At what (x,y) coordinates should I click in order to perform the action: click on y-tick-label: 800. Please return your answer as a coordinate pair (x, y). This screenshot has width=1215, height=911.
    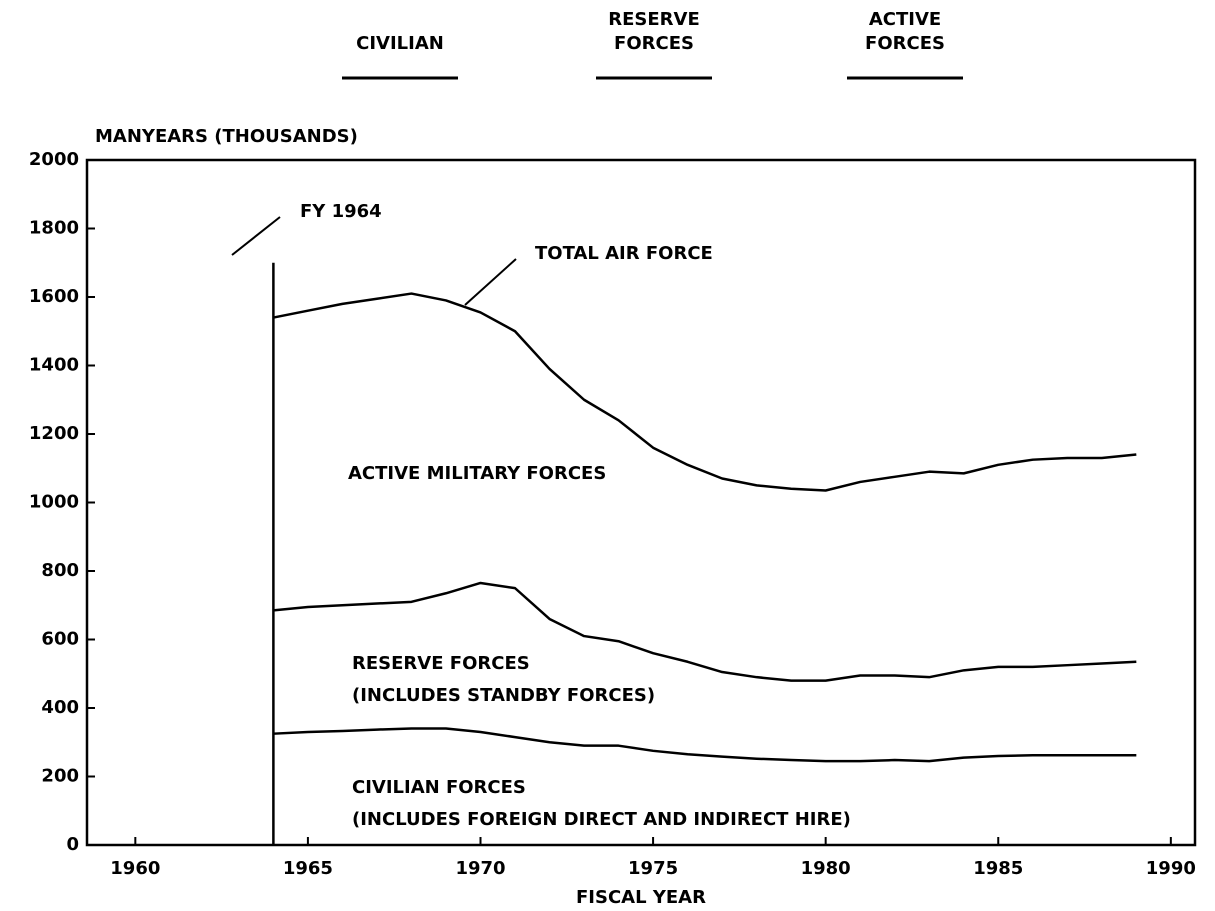
    Looking at the image, I should click on (60, 570).